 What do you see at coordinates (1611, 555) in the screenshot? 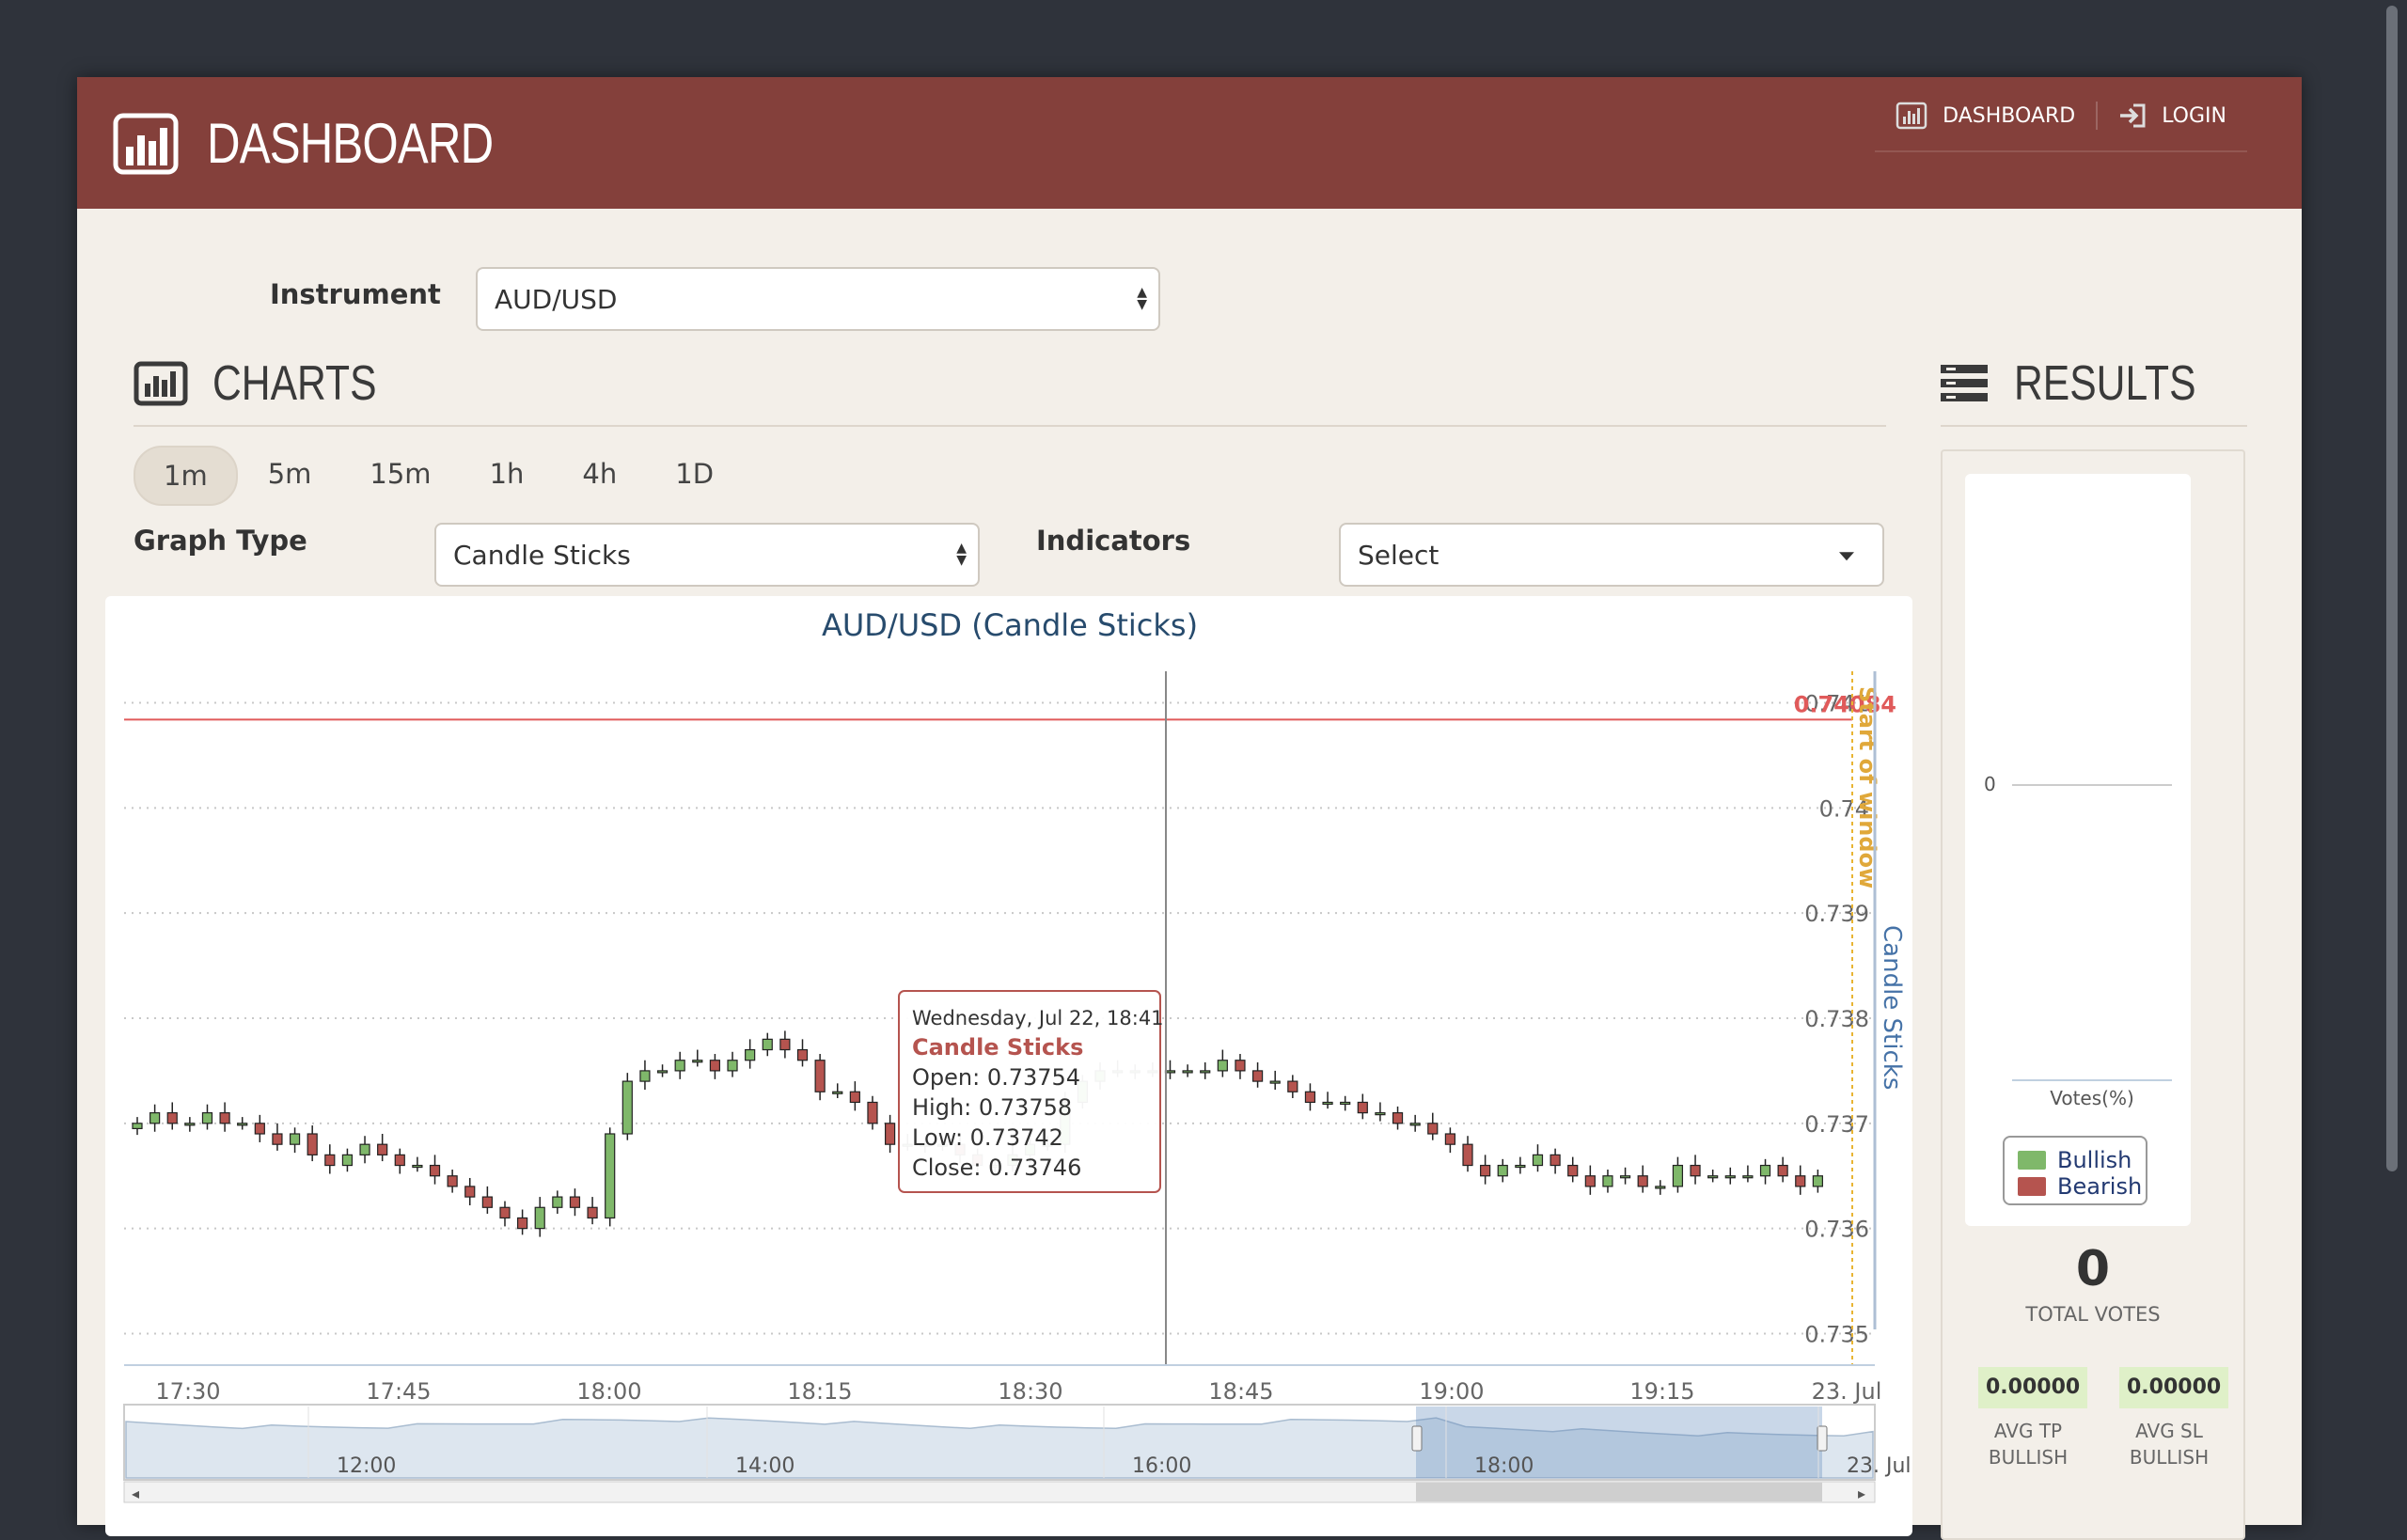
I see `indicators-select: Select` at bounding box center [1611, 555].